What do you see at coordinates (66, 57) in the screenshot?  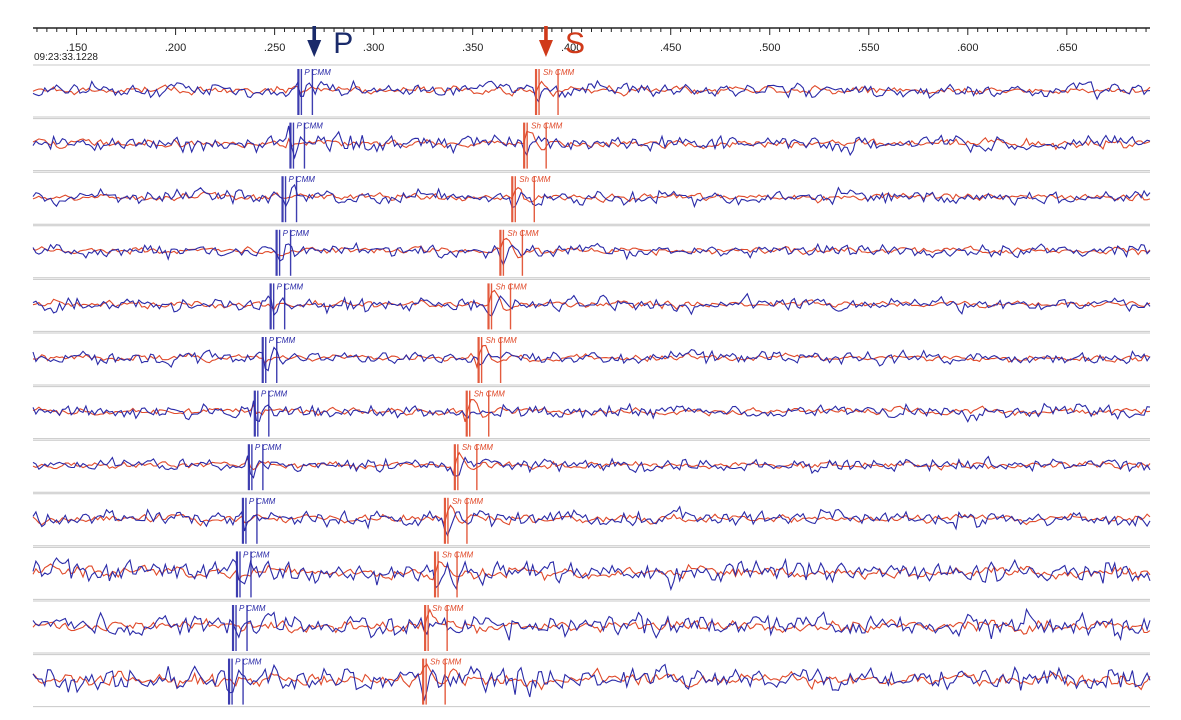 I see `start-time-label: 09:23:33.1228` at bounding box center [66, 57].